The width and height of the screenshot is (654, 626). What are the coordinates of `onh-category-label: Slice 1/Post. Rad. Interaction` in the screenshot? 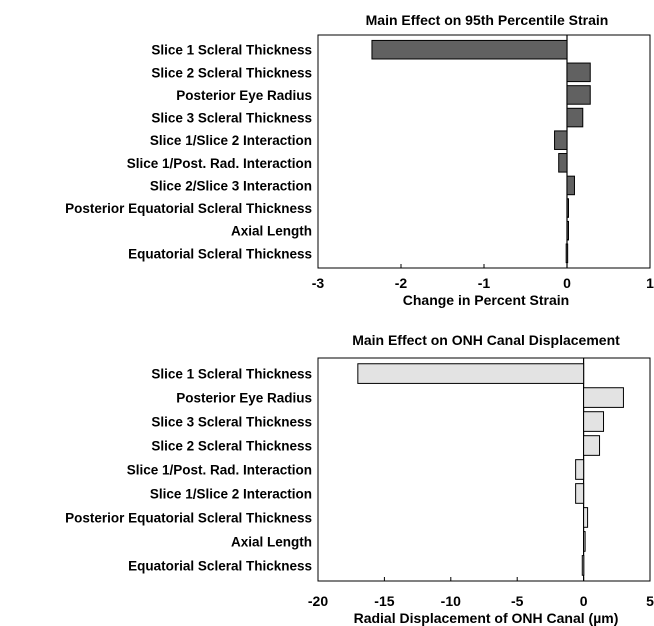 It's located at (219, 470).